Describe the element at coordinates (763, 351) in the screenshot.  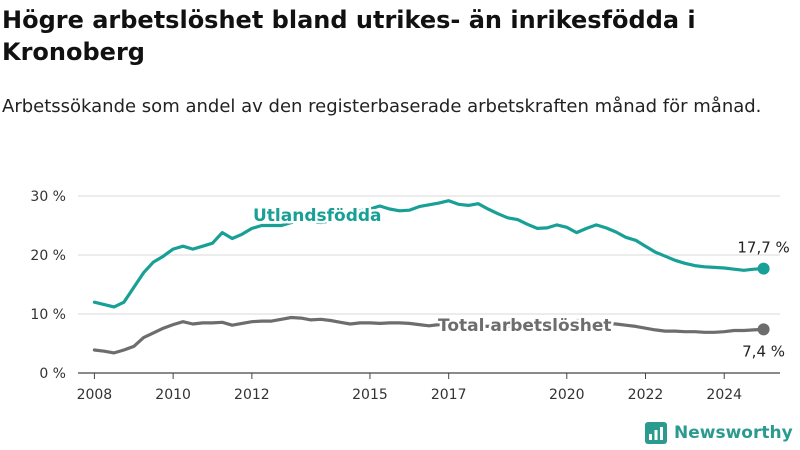
I see `end-value-label: 7,4 %` at that location.